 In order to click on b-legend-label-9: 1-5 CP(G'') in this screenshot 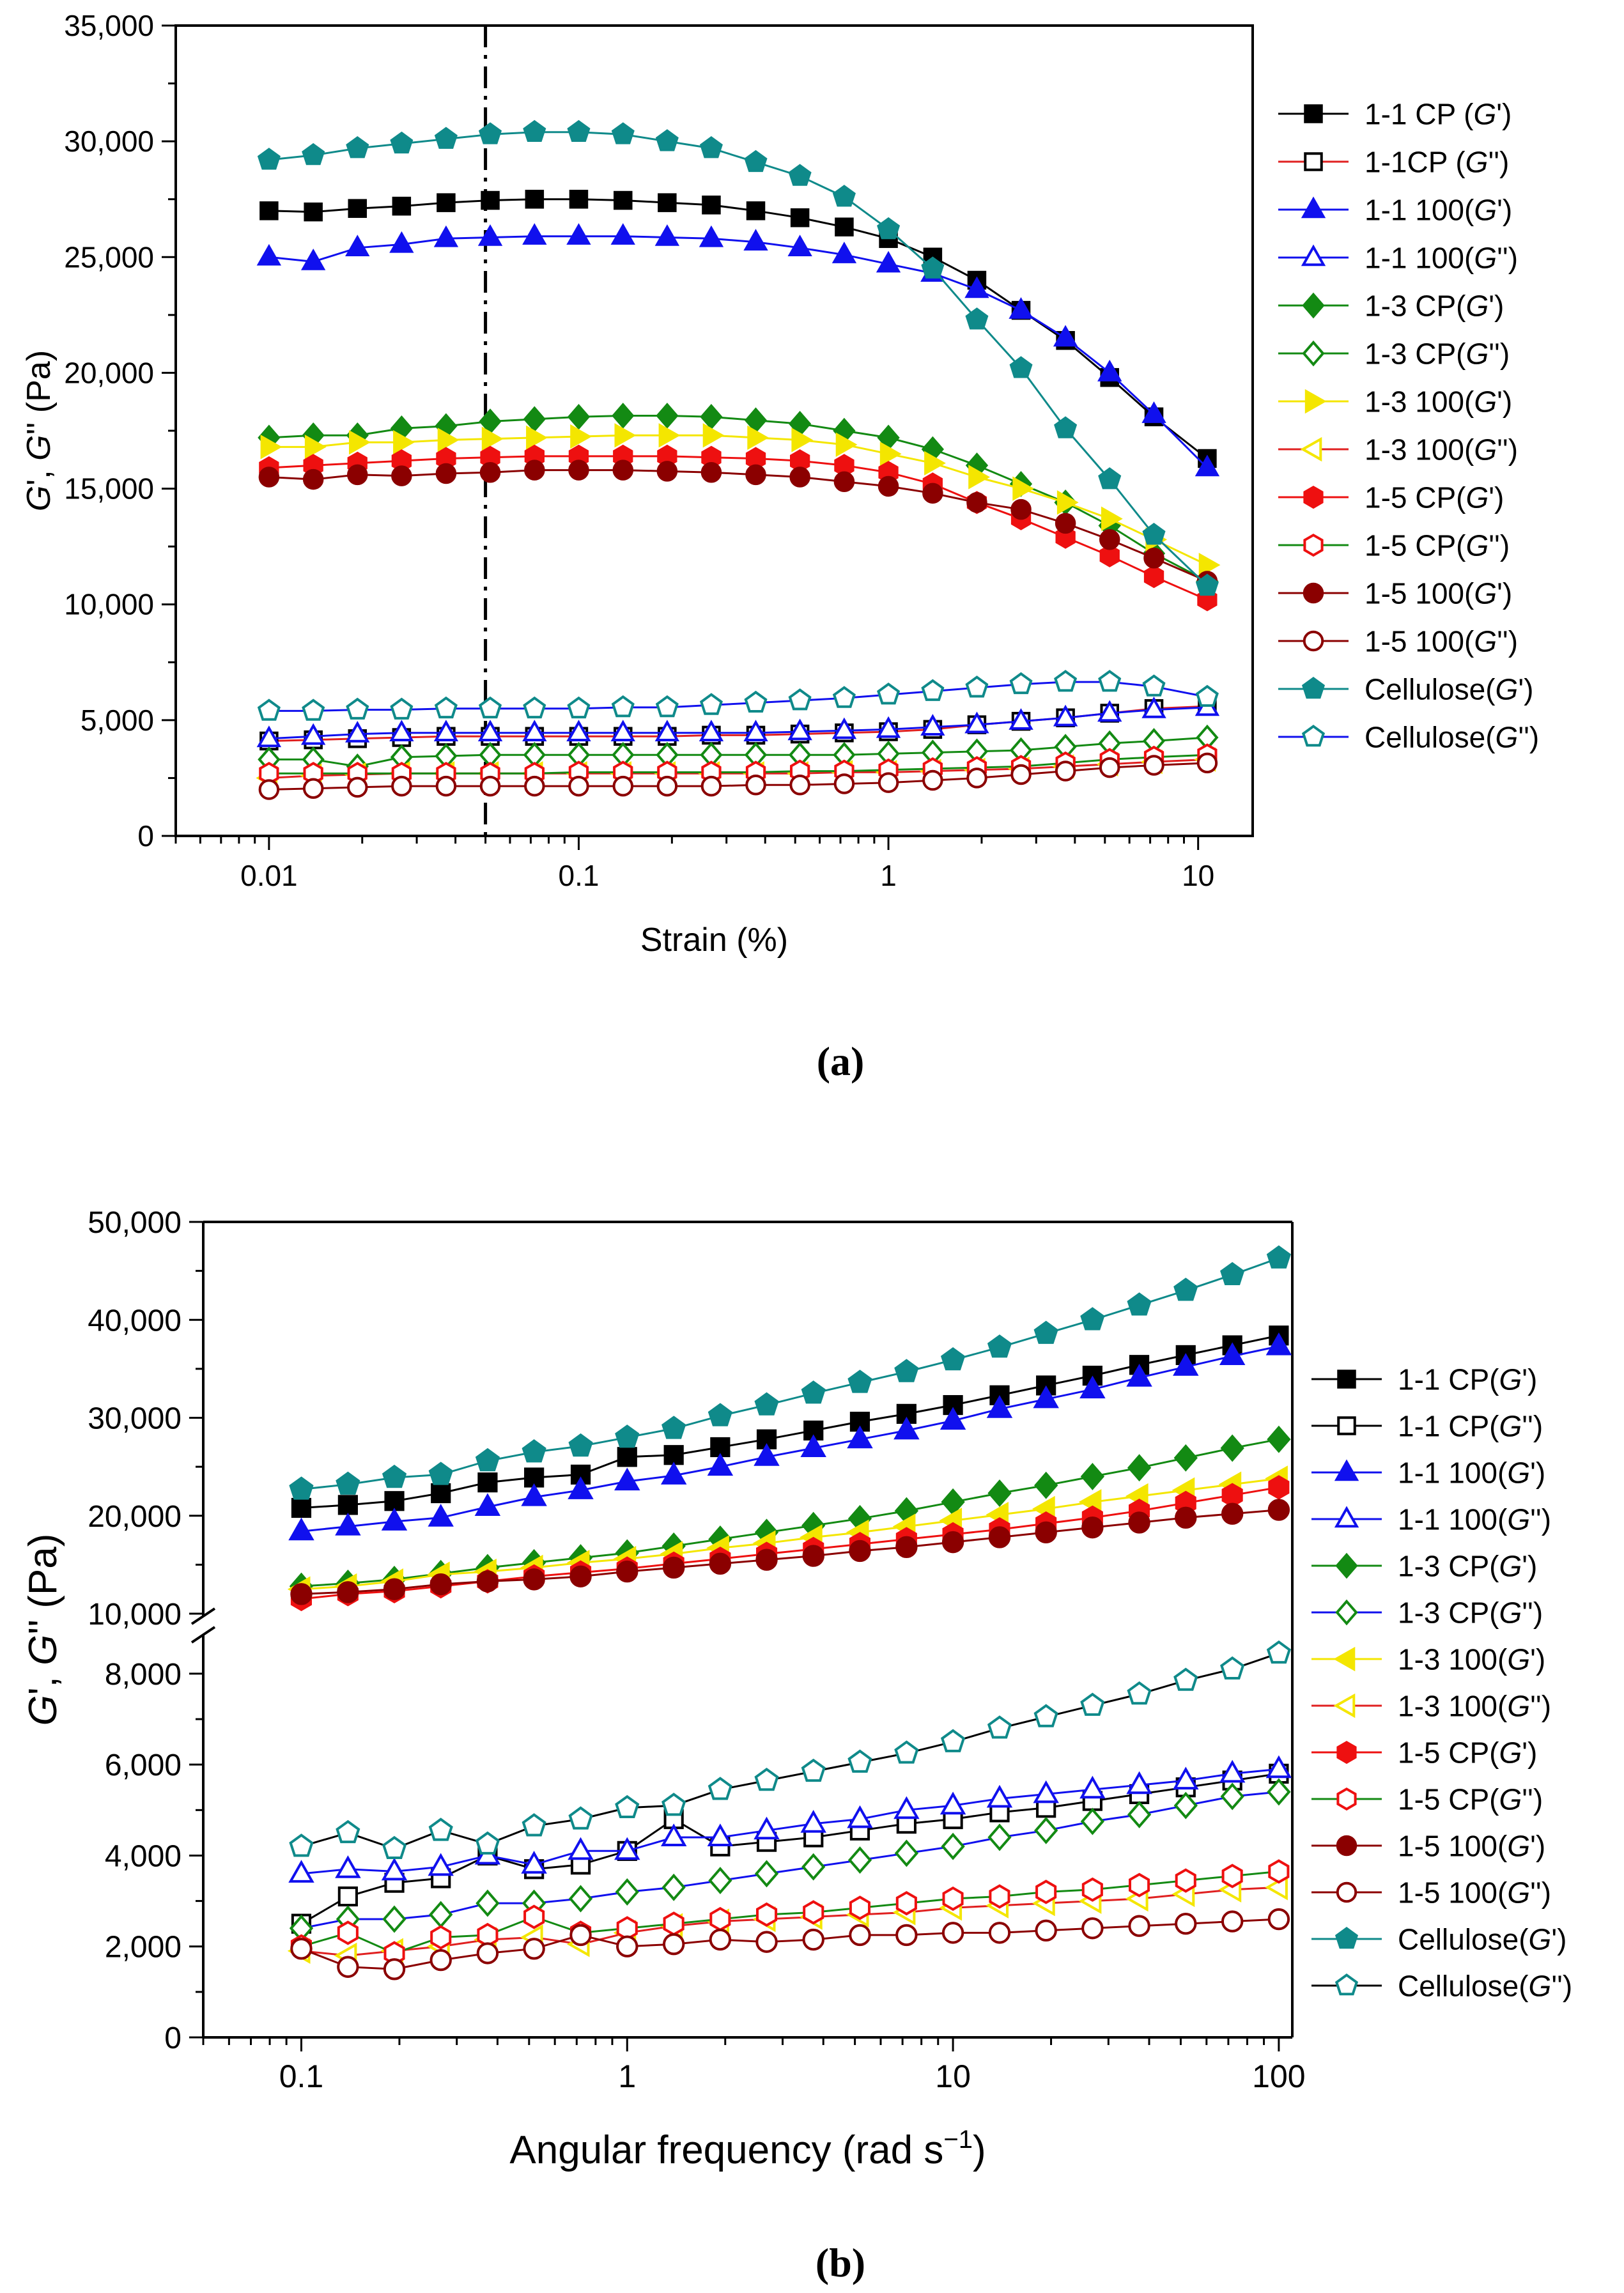, I will do `click(1470, 1799)`.